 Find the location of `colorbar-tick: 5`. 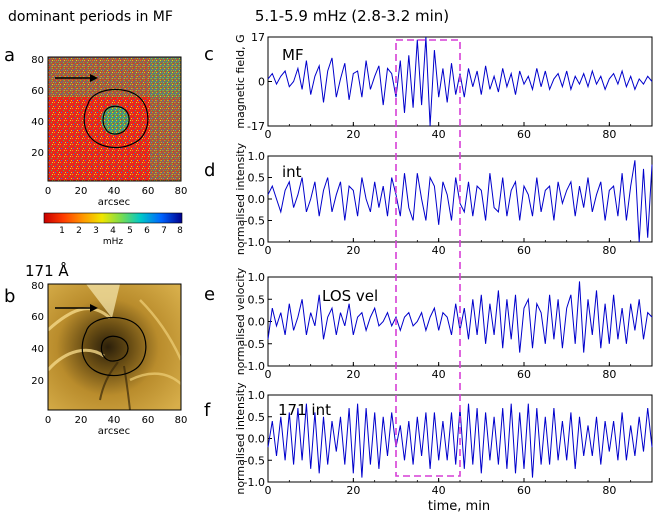

colorbar-tick: 5 is located at coordinates (130, 231).